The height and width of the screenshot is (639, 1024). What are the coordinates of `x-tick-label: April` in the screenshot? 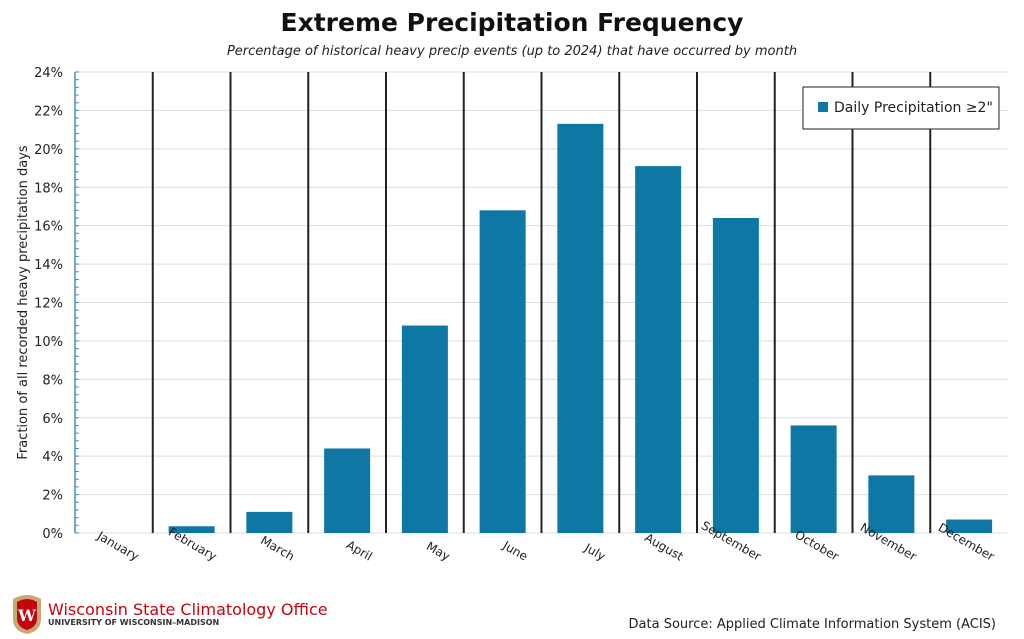 It's located at (359, 551).